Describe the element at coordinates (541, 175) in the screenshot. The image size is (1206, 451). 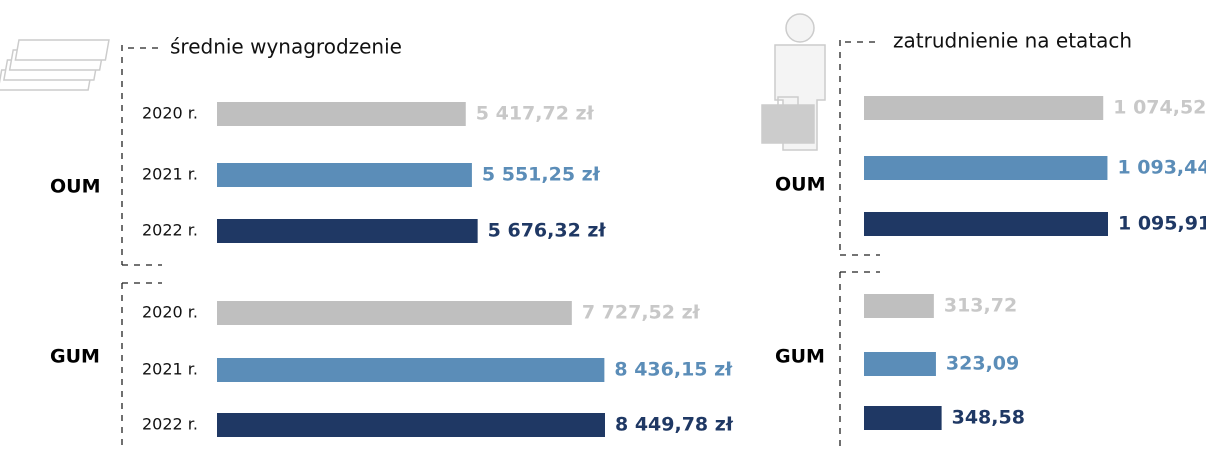
I see `value-label: 5 551,25 zł` at that location.